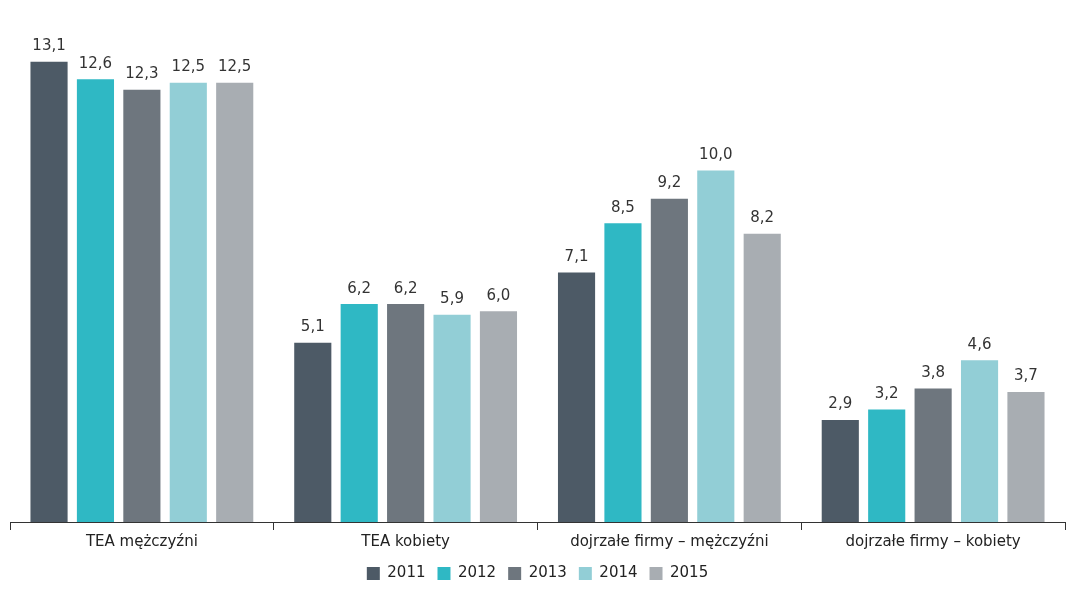  What do you see at coordinates (979, 343) in the screenshot?
I see `data-label: 4,6` at bounding box center [979, 343].